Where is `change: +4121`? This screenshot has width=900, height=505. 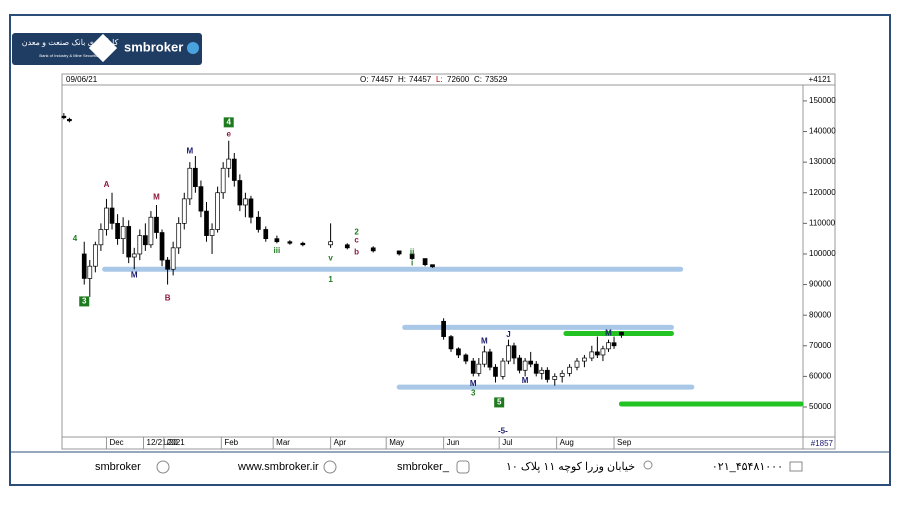
change: +4121 is located at coordinates (820, 79).